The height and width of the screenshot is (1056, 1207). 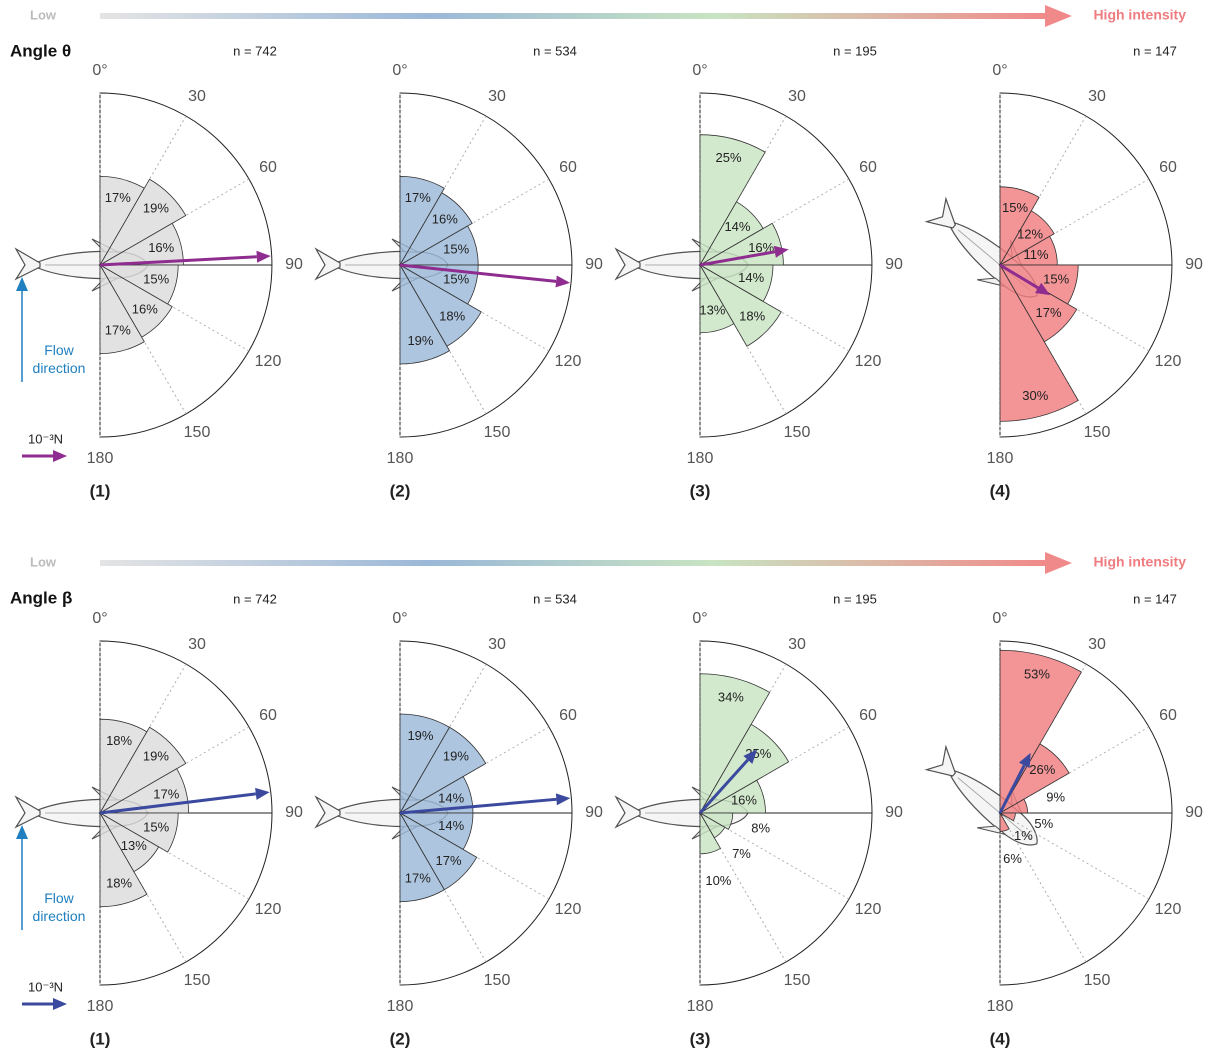 What do you see at coordinates (1155, 598) in the screenshot?
I see `panel-n: n = 147` at bounding box center [1155, 598].